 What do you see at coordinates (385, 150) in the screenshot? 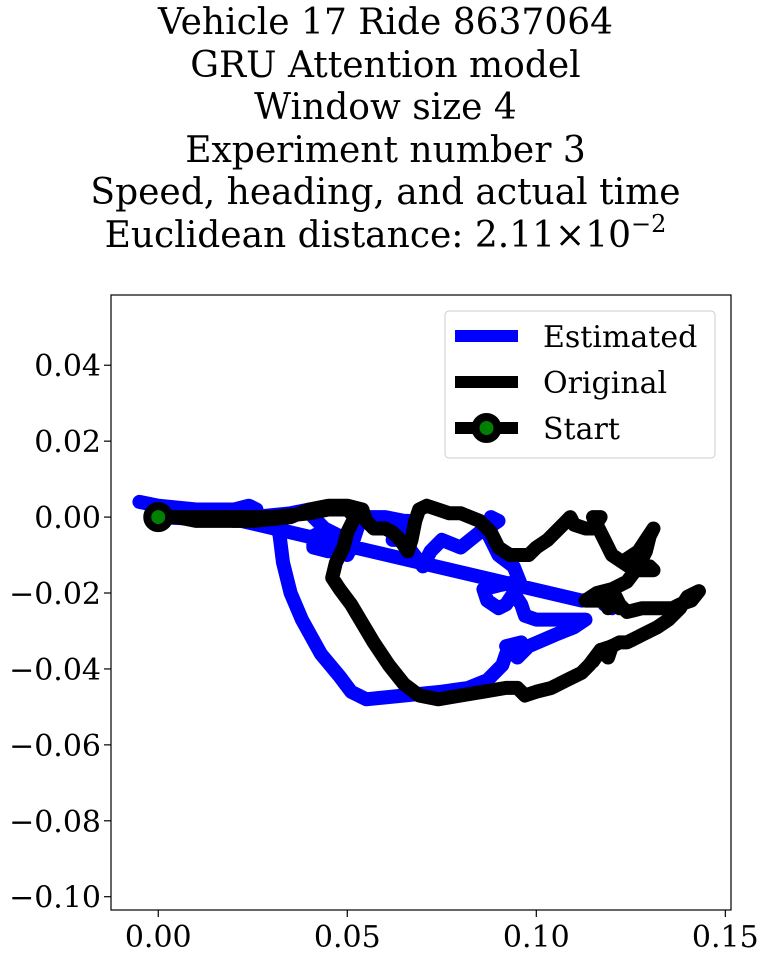
I see `title-line-4: Experiment number 3` at bounding box center [385, 150].